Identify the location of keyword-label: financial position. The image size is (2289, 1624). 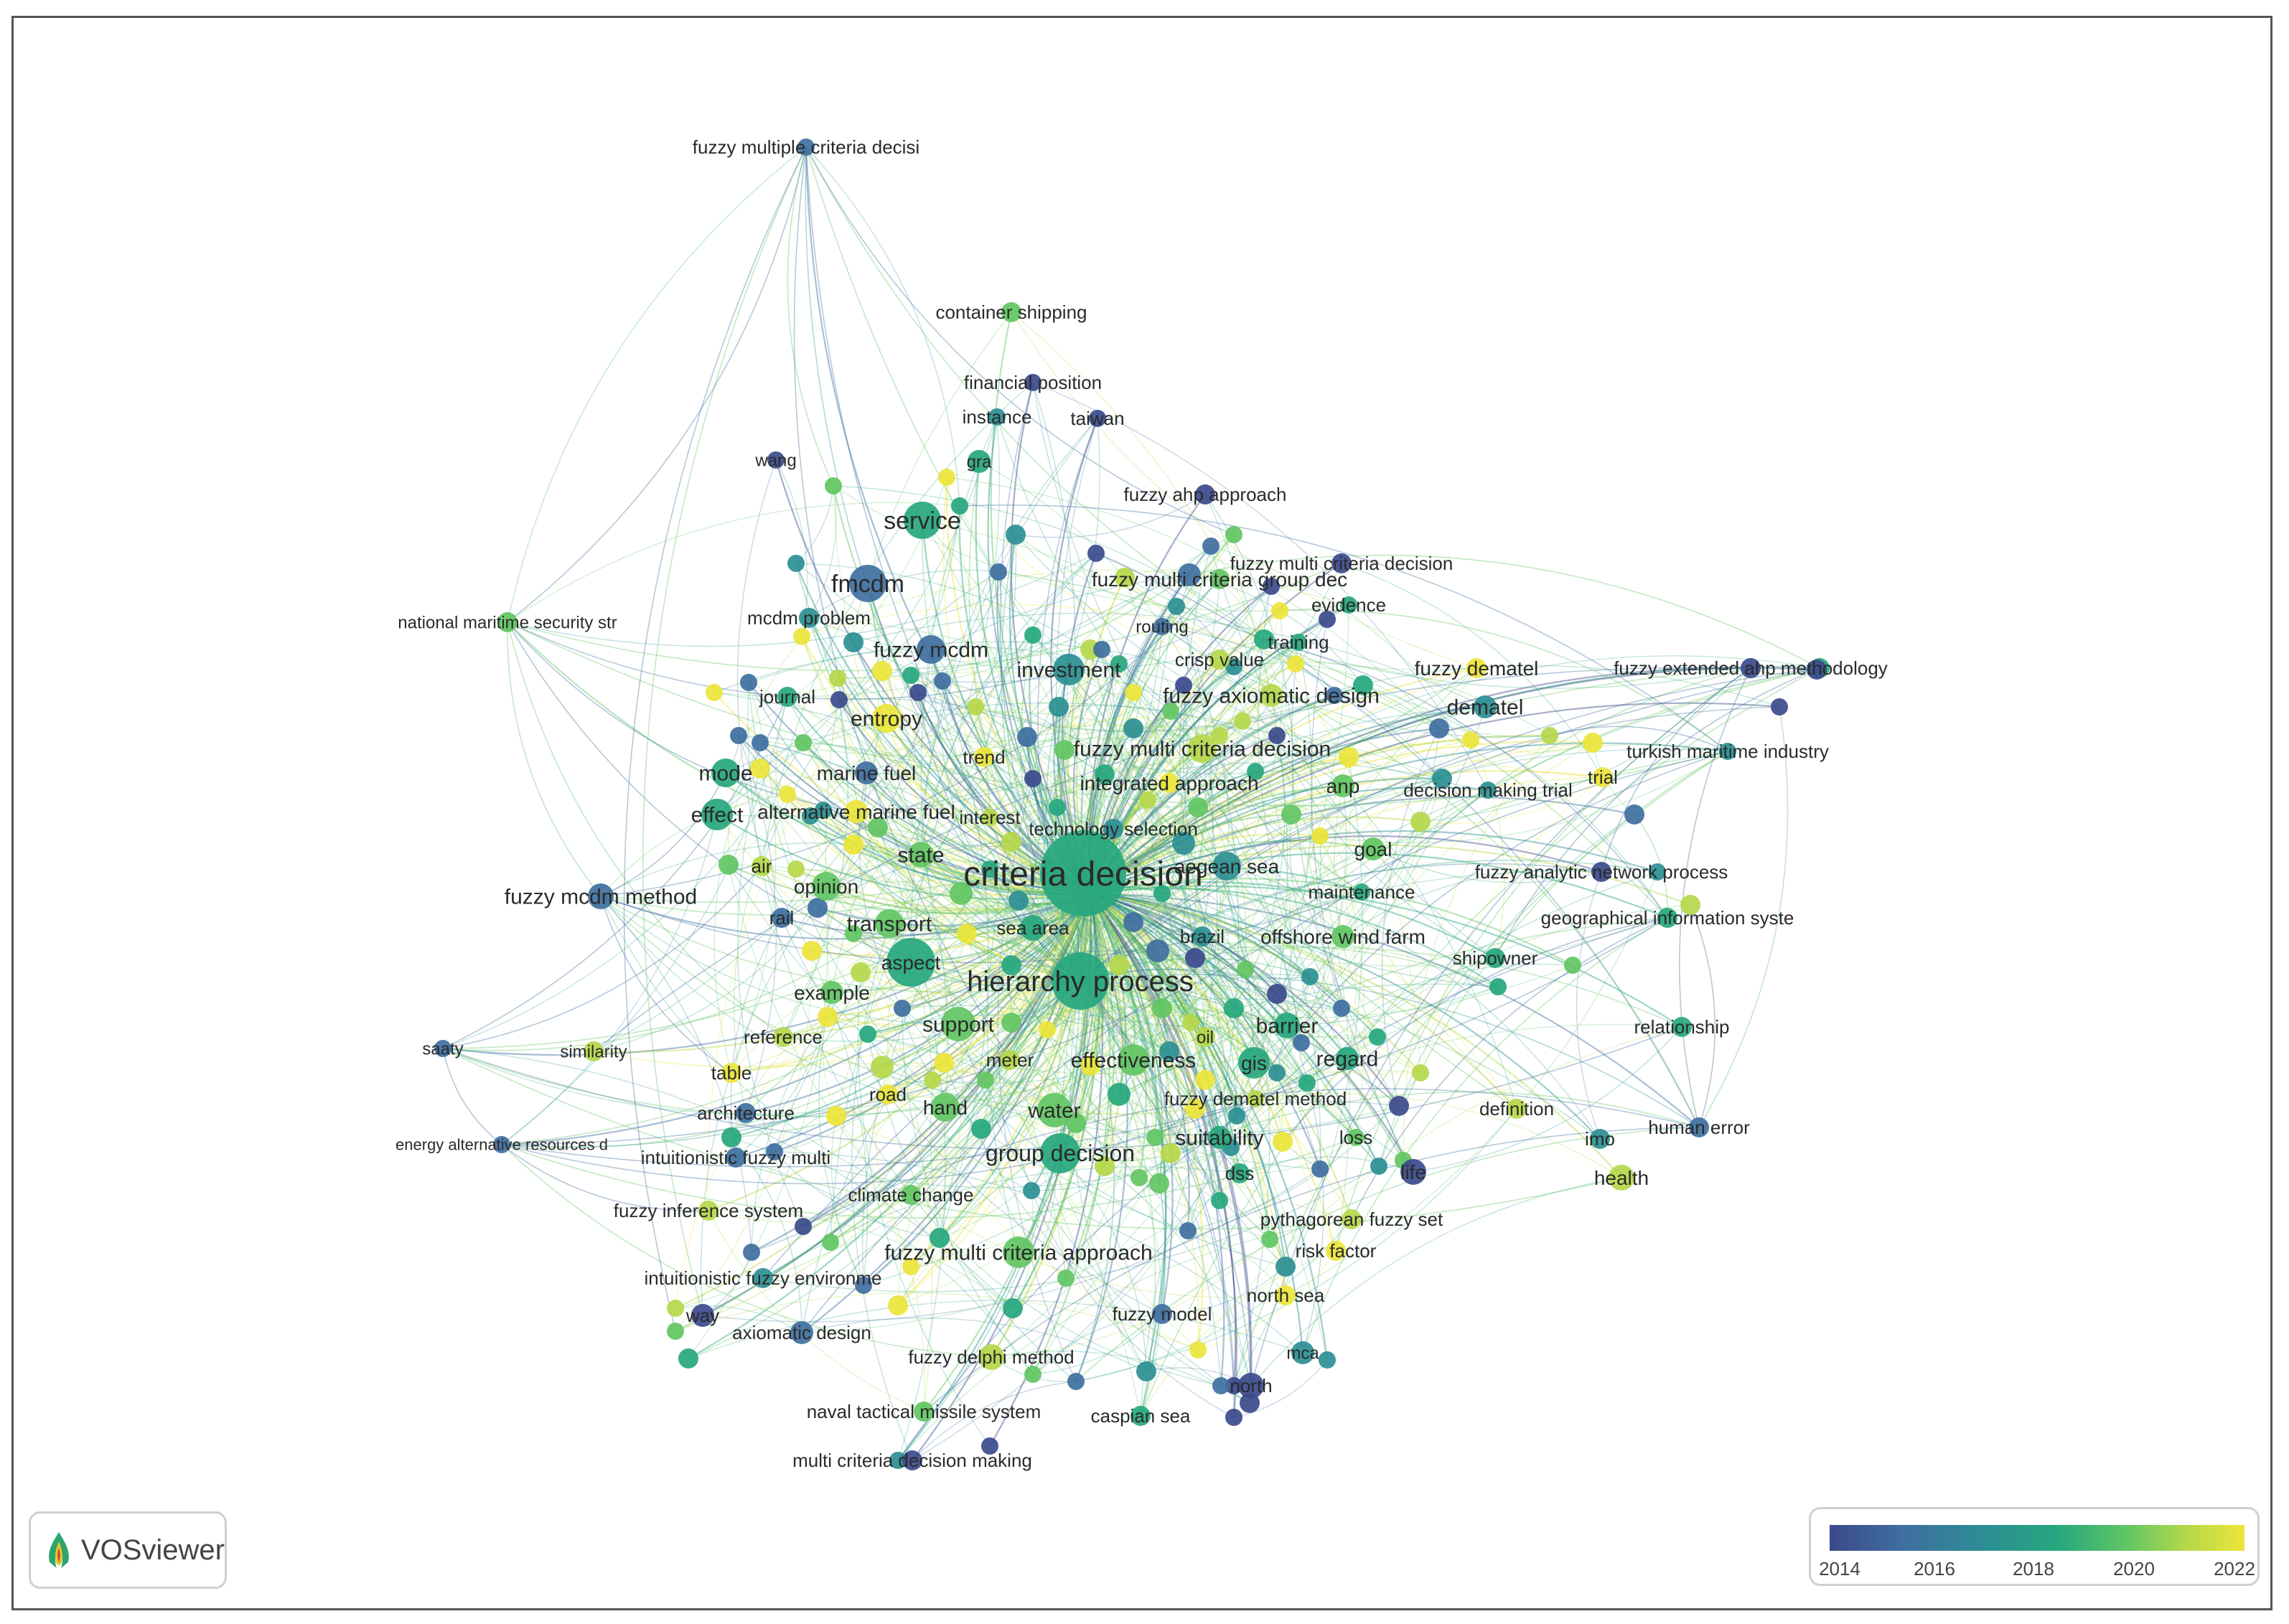
(1033, 382).